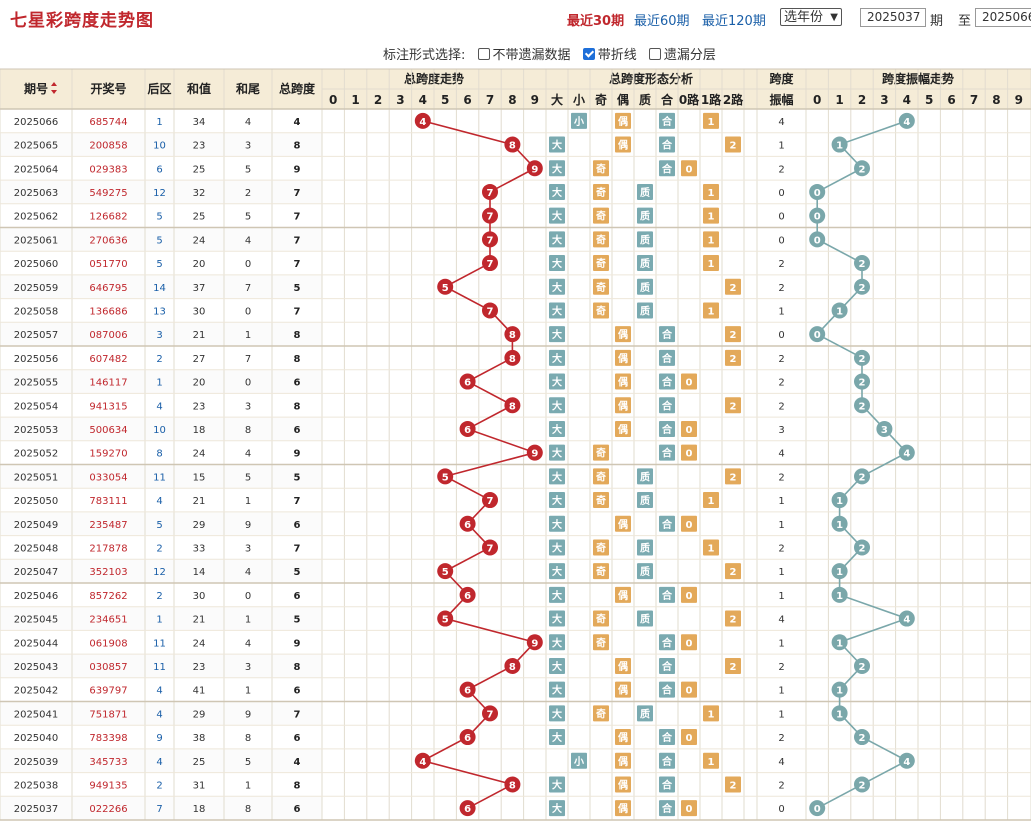 Image resolution: width=1031 pixels, height=827 pixels. What do you see at coordinates (108, 406) in the screenshot?
I see `draw-number: 941315` at bounding box center [108, 406].